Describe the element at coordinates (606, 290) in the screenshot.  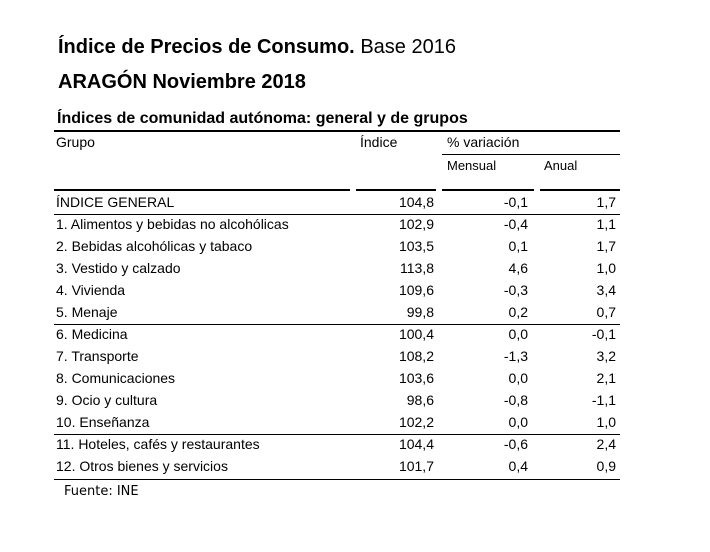
I see `cell-anual: 3,4` at that location.